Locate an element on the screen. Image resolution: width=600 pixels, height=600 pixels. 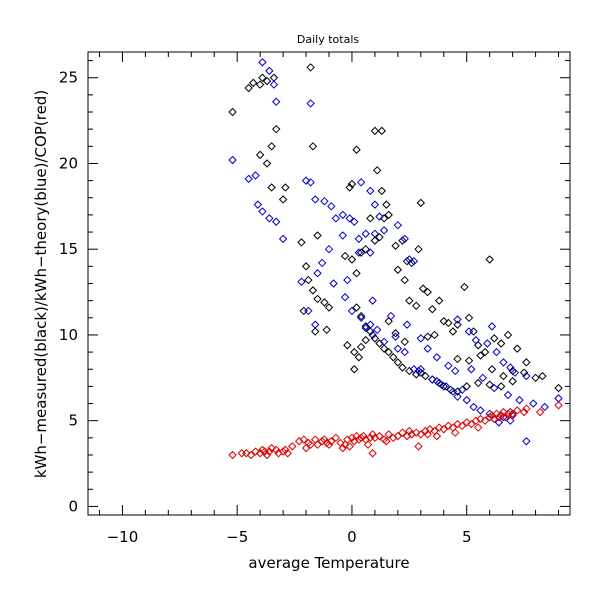
x-tick-label: −10 is located at coordinates (123, 537).